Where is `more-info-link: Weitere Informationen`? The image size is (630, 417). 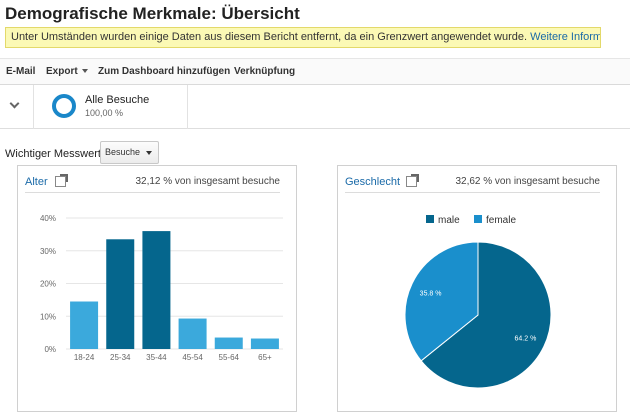
more-info-link: Weitere Informationen is located at coordinates (565, 37).